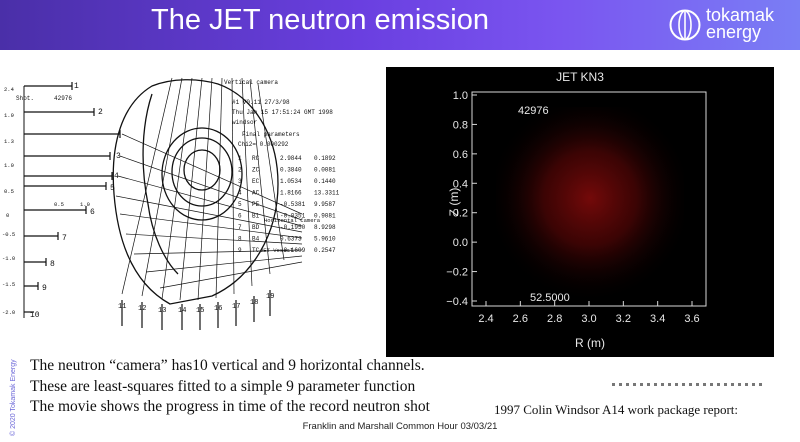 Image resolution: width=800 pixels, height=442 pixels. I want to click on param-error: 0.1892, so click(325, 158).